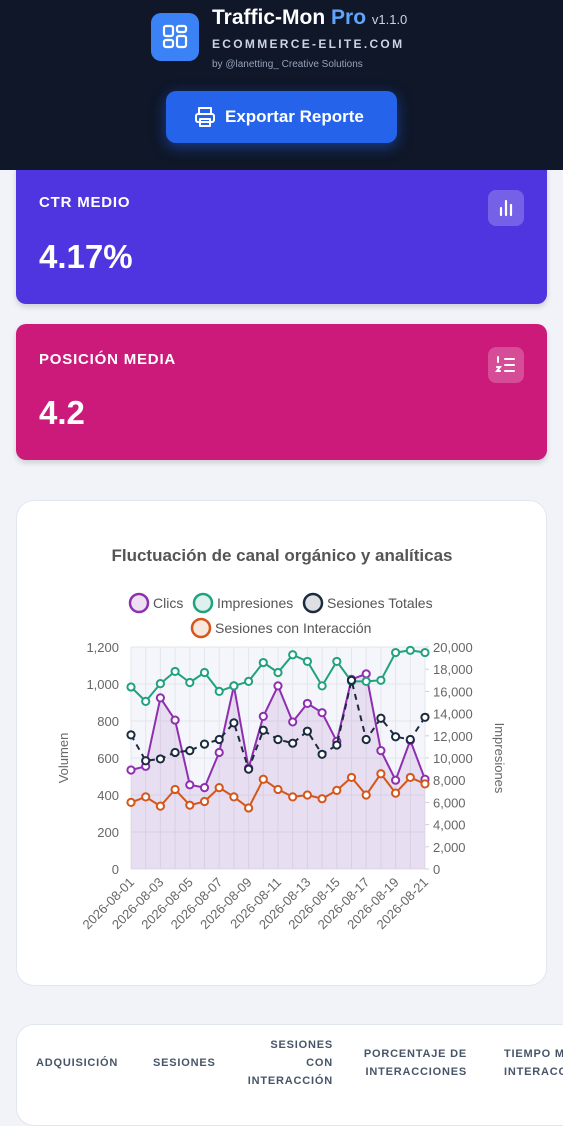 The width and height of the screenshot is (563, 1126). I want to click on stat-card: CTR MEDIO 4.17%, so click(281, 232).